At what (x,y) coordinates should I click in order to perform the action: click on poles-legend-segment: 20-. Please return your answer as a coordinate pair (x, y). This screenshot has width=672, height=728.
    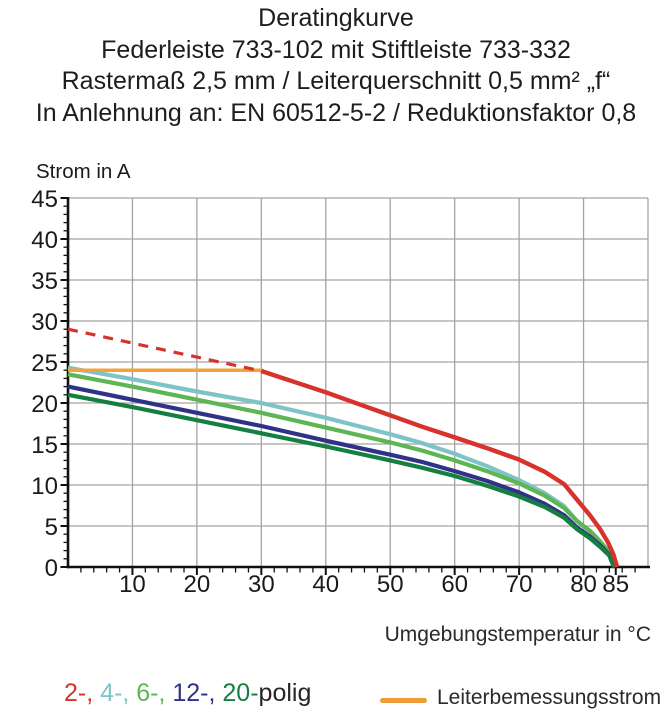
    Looking at the image, I should click on (240, 693).